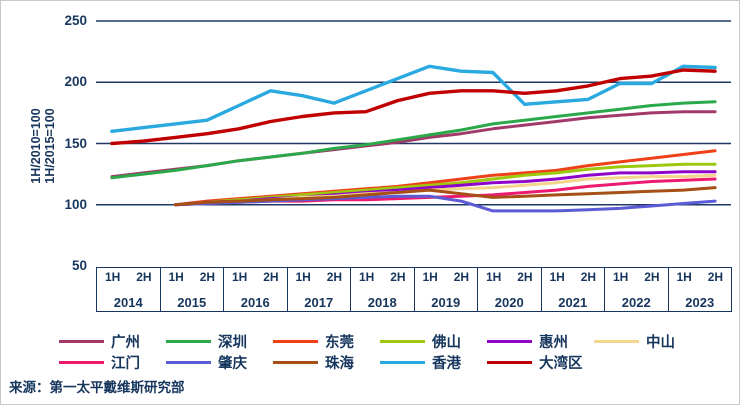  I want to click on half-label-2H-2021: 2H, so click(588, 277).